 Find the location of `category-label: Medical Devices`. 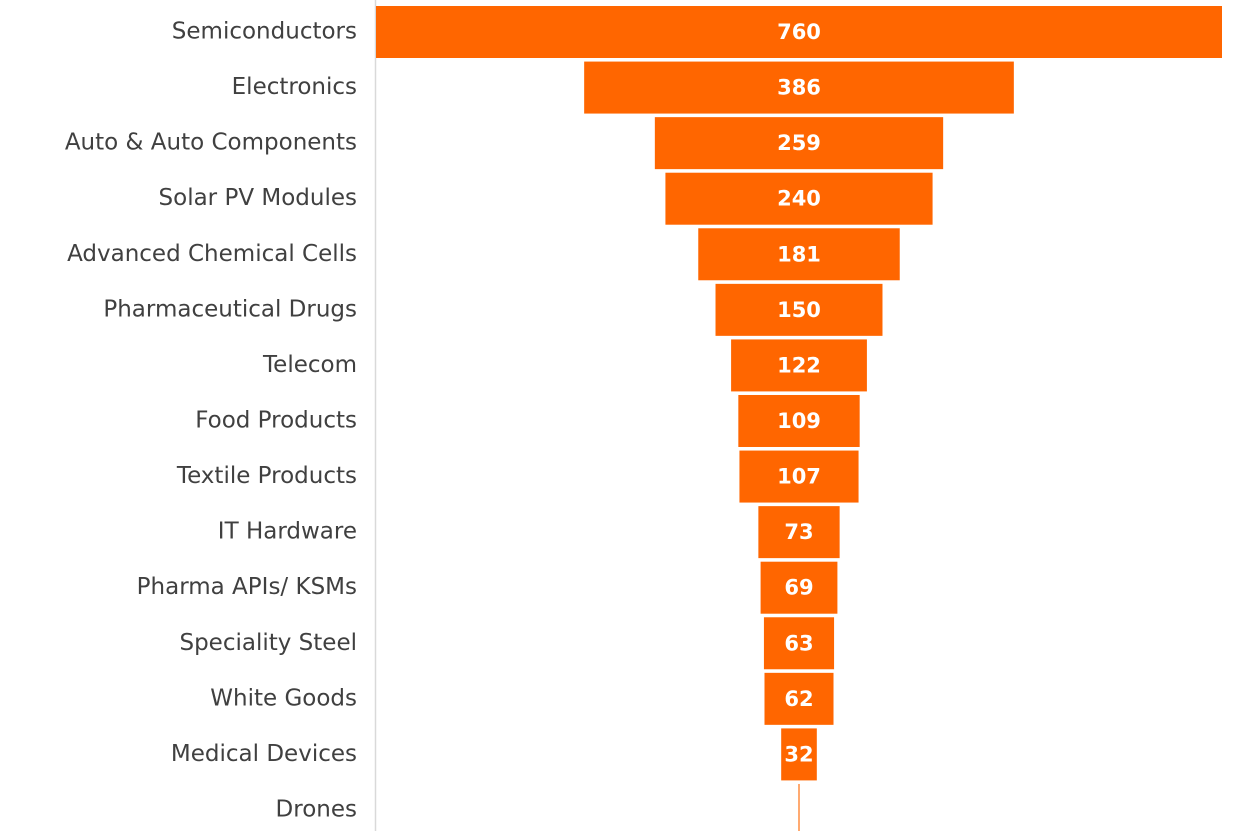

category-label: Medical Devices is located at coordinates (264, 754).